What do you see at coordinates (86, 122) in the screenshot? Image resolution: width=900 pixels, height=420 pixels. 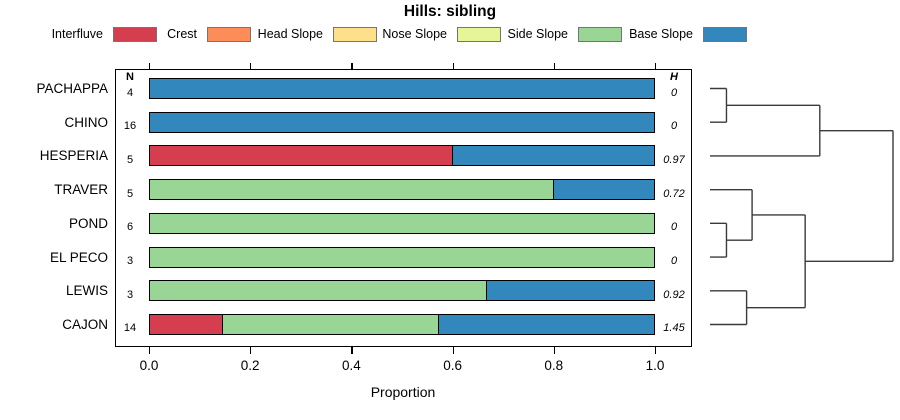 I see `category-label: CHINO` at bounding box center [86, 122].